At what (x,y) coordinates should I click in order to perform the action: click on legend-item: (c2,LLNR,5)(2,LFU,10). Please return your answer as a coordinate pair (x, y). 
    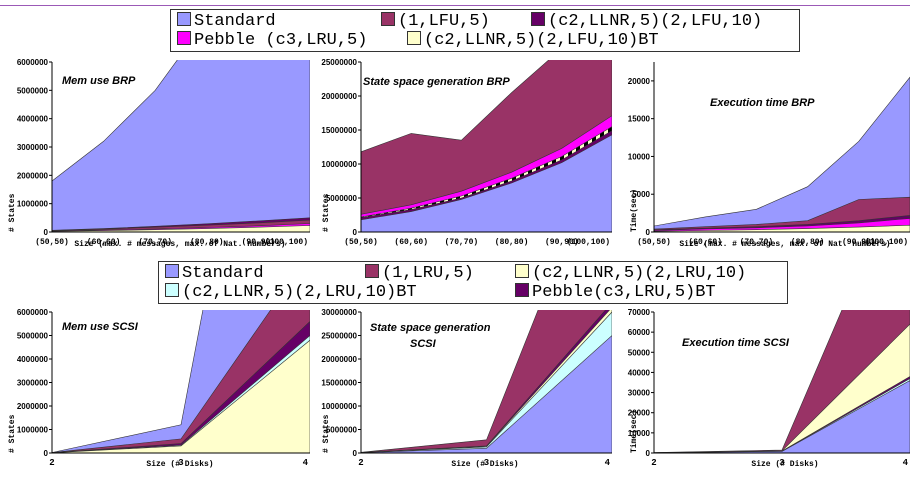
    Looking at the image, I should click on (646, 21).